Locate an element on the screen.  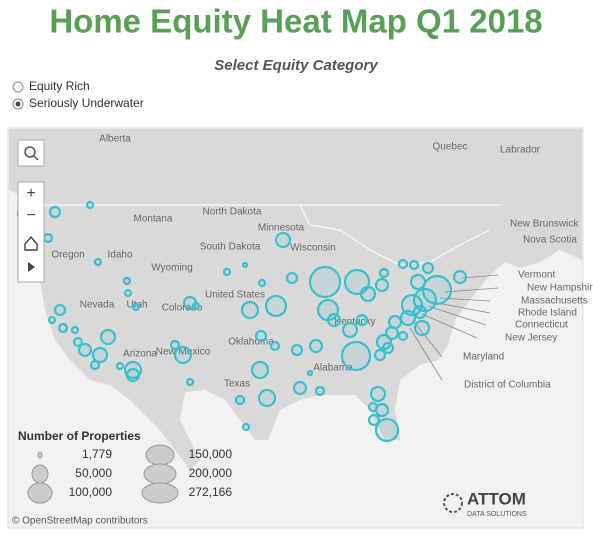
legend-label: 200,000 is located at coordinates (211, 473).